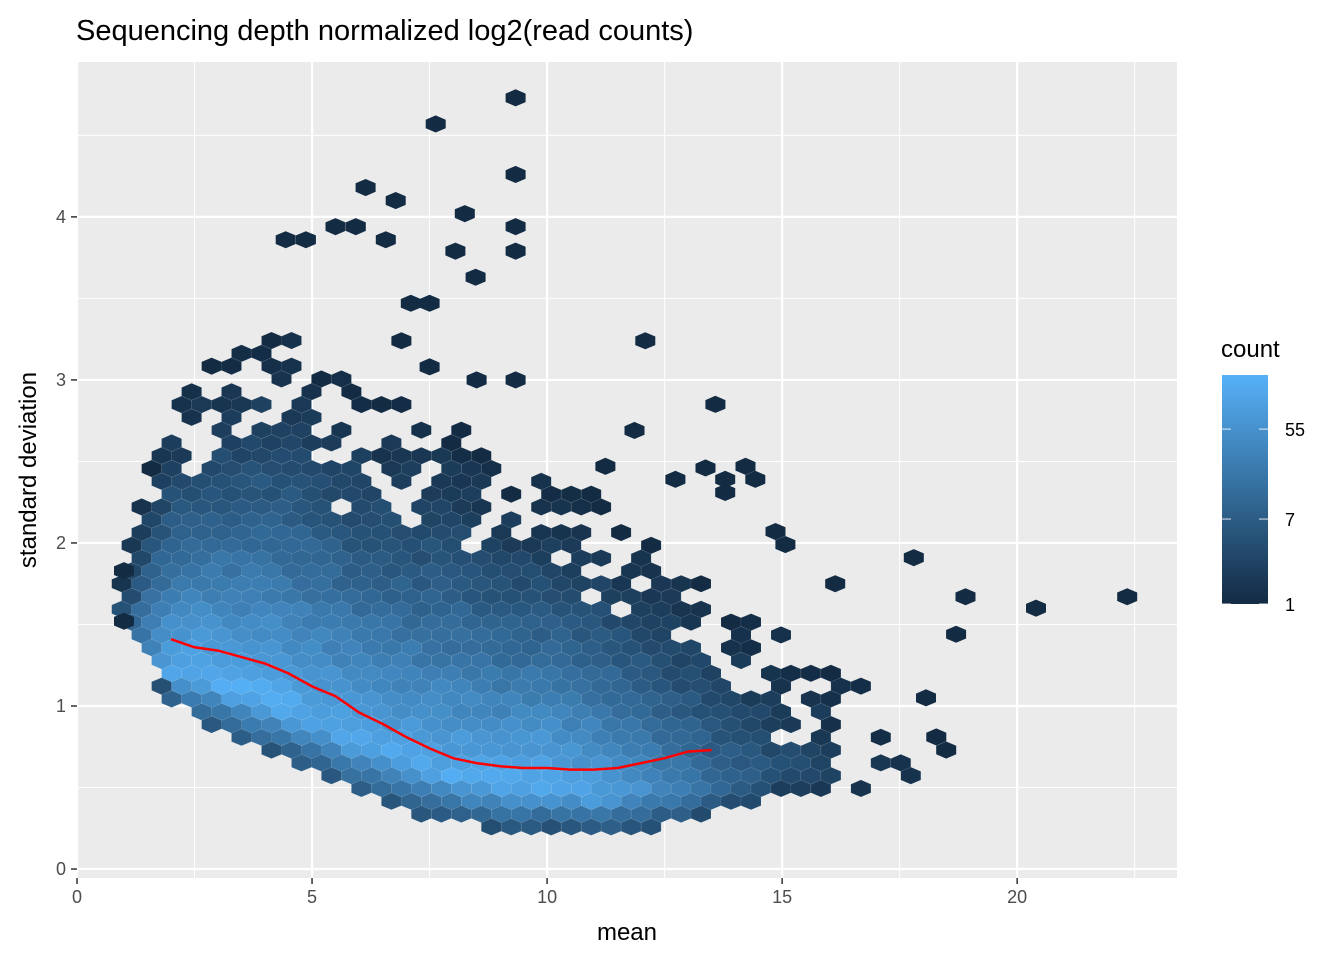 The width and height of the screenshot is (1344, 965). I want to click on y-axis-label: standard deviation, so click(28, 470).